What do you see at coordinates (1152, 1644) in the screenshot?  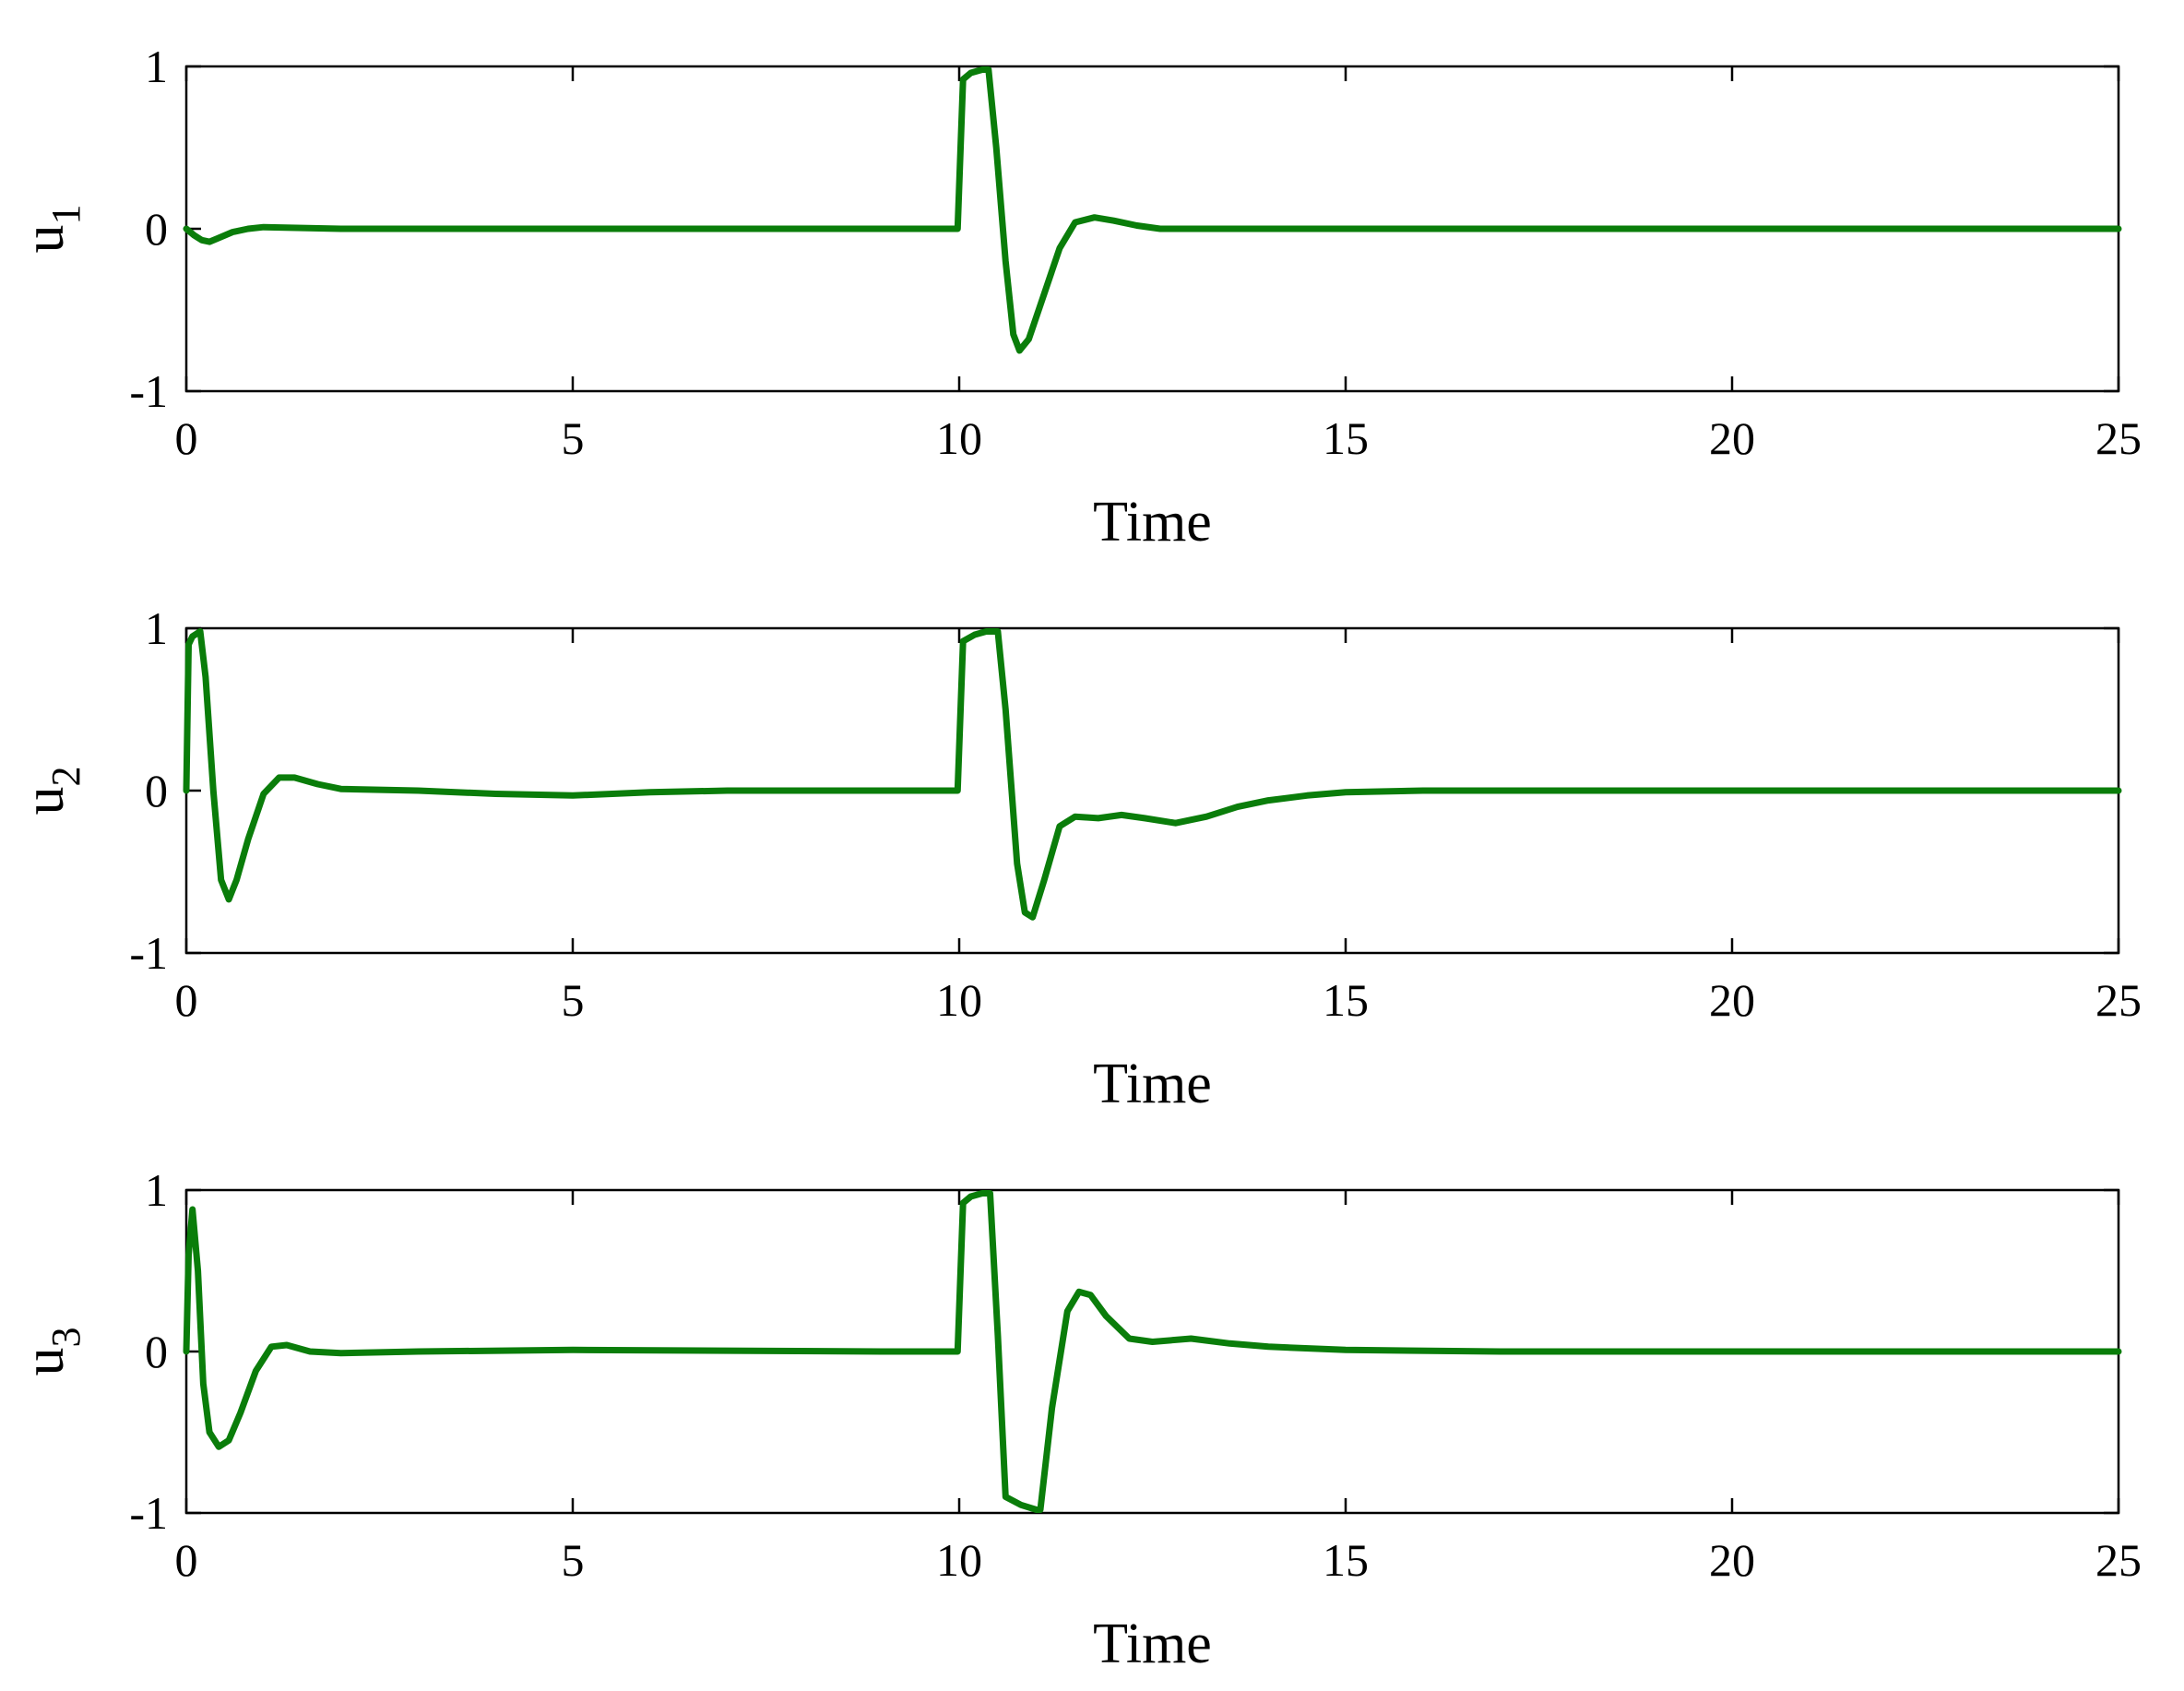 I see `xaxis-title-u3: Time` at bounding box center [1152, 1644].